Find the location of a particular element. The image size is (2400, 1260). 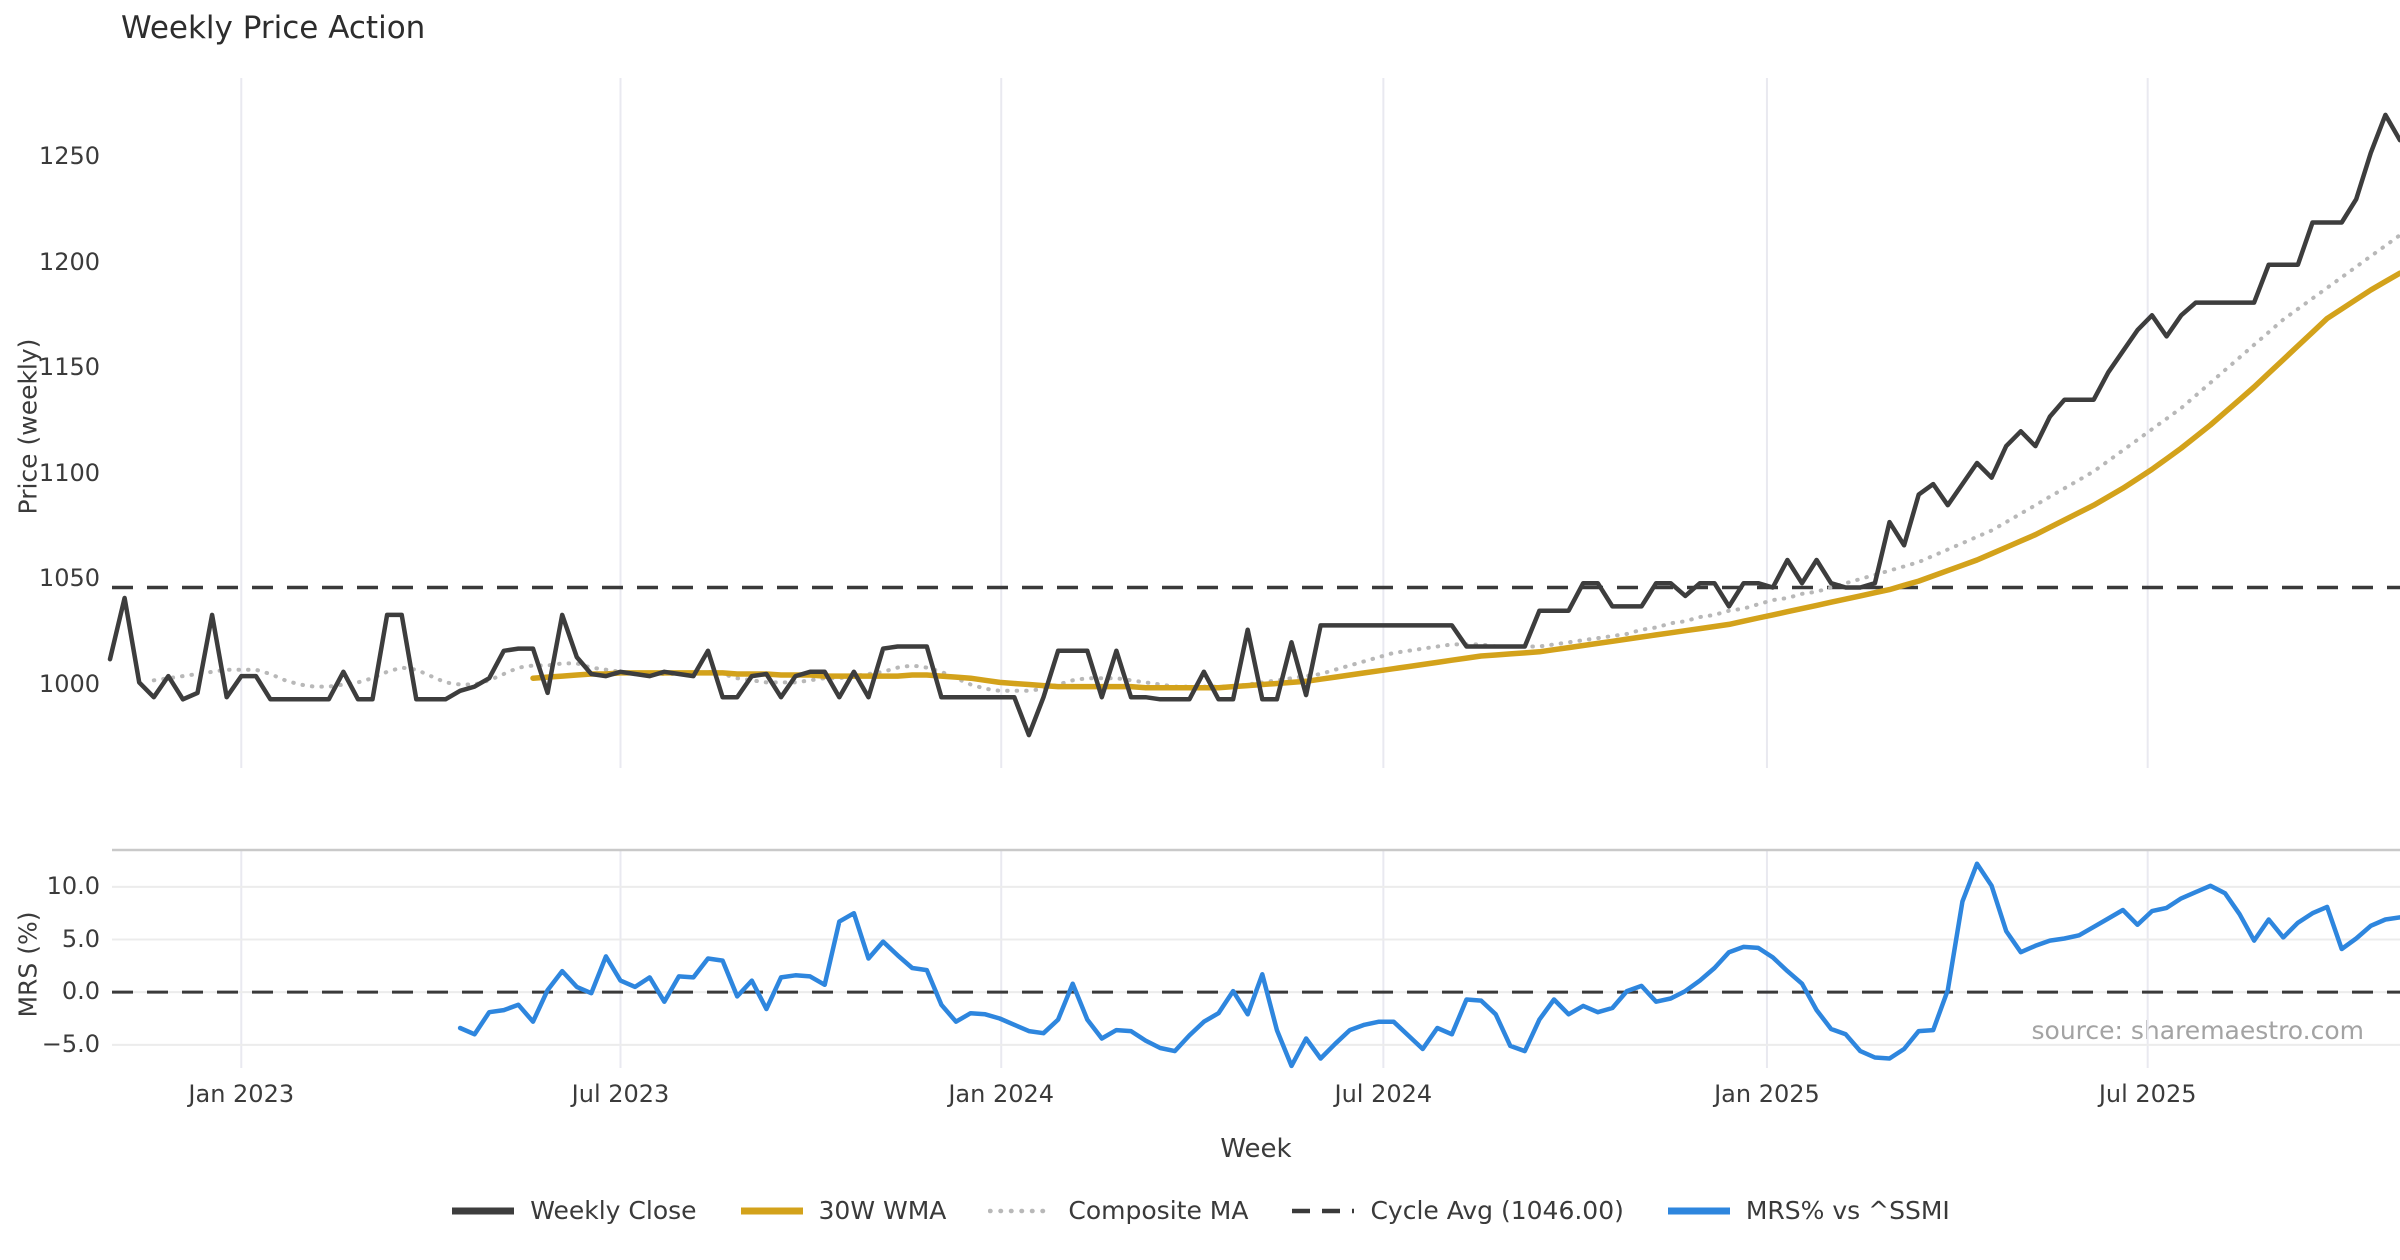

legend-item: Composite MA is located at coordinates (1118, 1210).